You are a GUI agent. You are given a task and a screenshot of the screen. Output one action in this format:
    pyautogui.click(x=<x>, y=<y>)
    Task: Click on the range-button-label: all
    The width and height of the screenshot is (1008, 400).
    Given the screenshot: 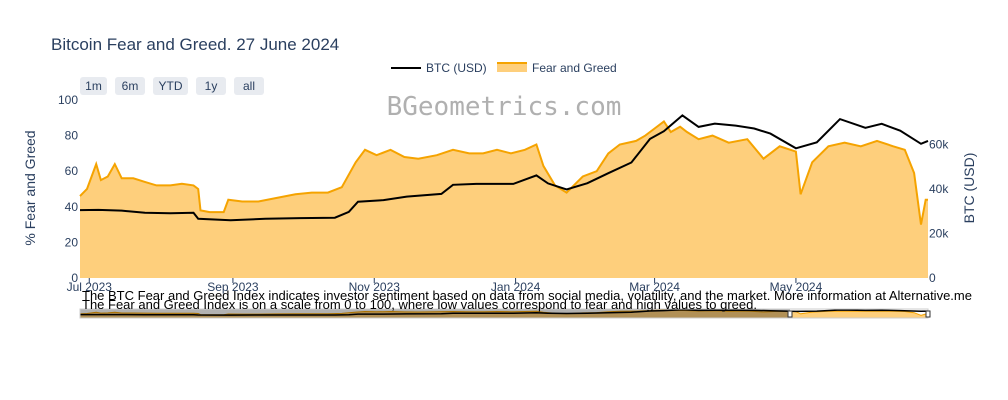 What is the action you would take?
    pyautogui.click(x=249, y=86)
    